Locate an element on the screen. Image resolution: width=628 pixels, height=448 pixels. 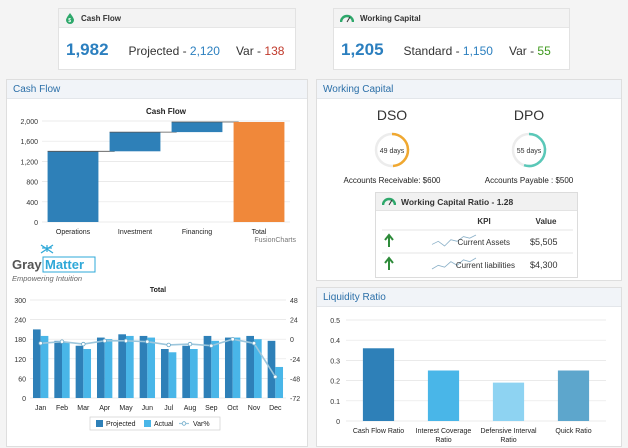
dpo-gauge-value: 55 days is located at coordinates (529, 151).